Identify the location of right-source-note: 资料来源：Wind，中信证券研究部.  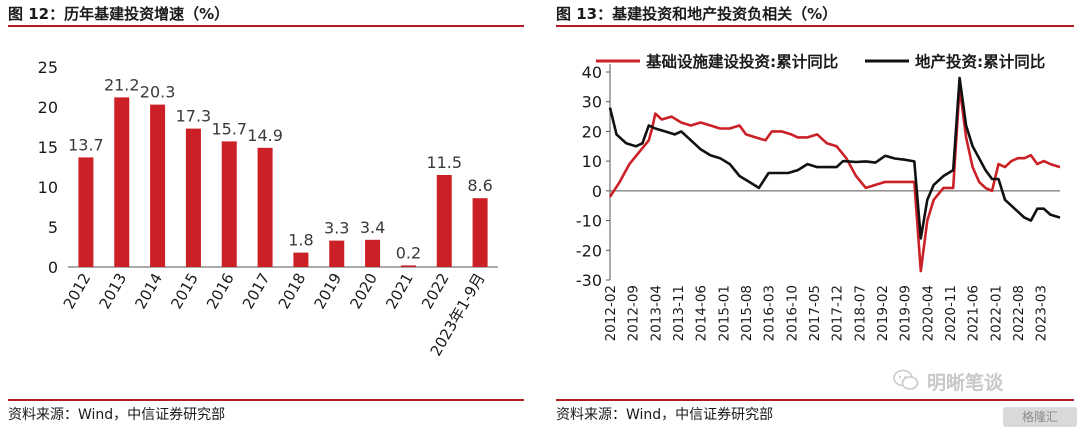
(665, 415).